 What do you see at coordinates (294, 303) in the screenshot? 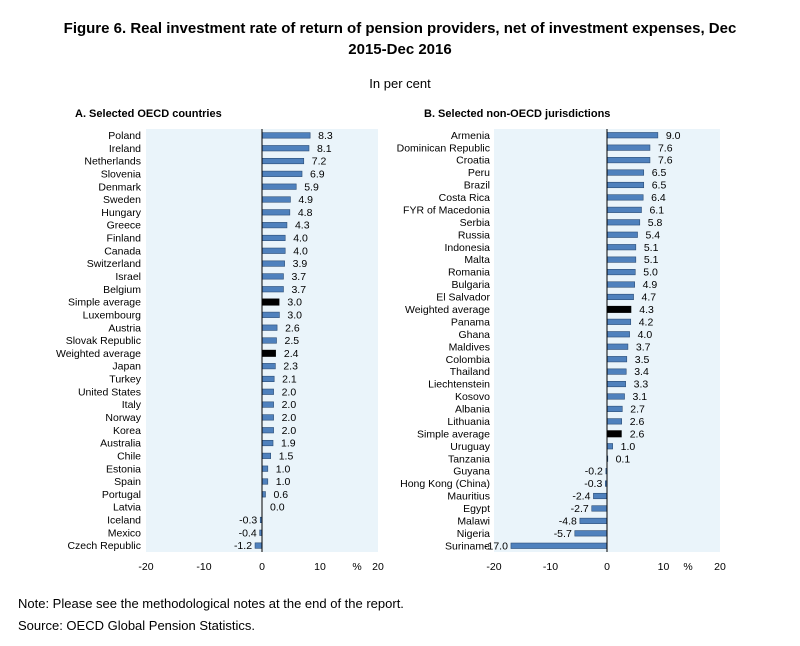
I see `data-label: 3.0` at bounding box center [294, 303].